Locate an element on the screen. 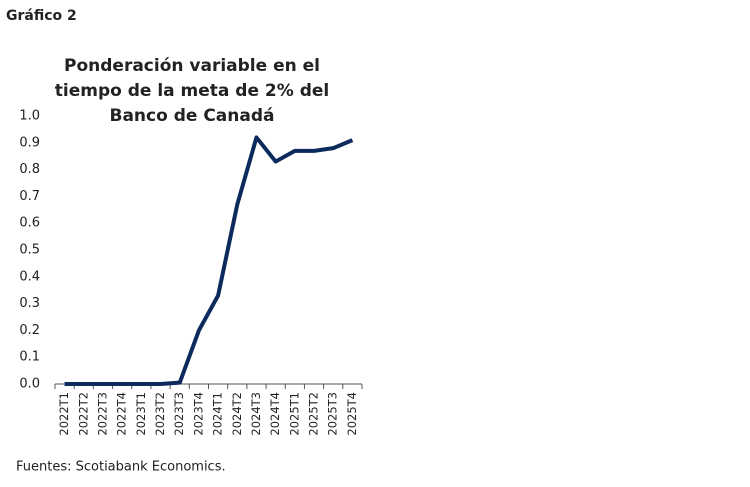  chart-title: Ponderación variable en el is located at coordinates (192, 66).